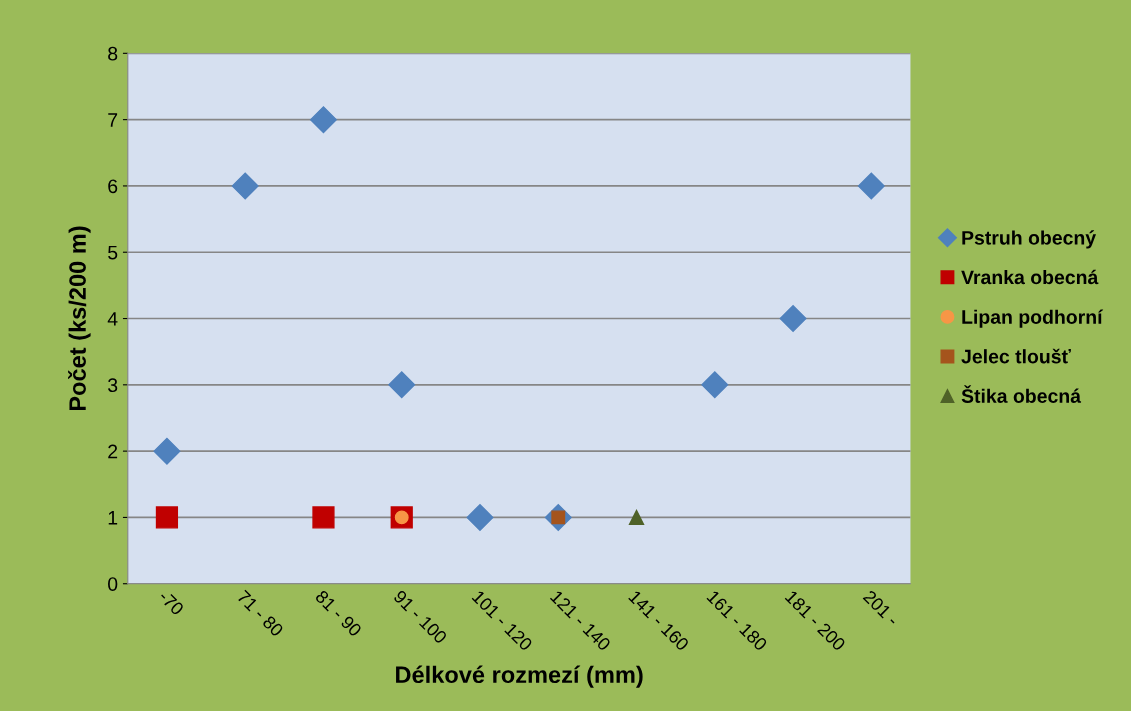 This screenshot has height=711, width=1131. Describe the element at coordinates (580, 620) in the screenshot. I see `x-tick-label: 121 - 140` at that location.